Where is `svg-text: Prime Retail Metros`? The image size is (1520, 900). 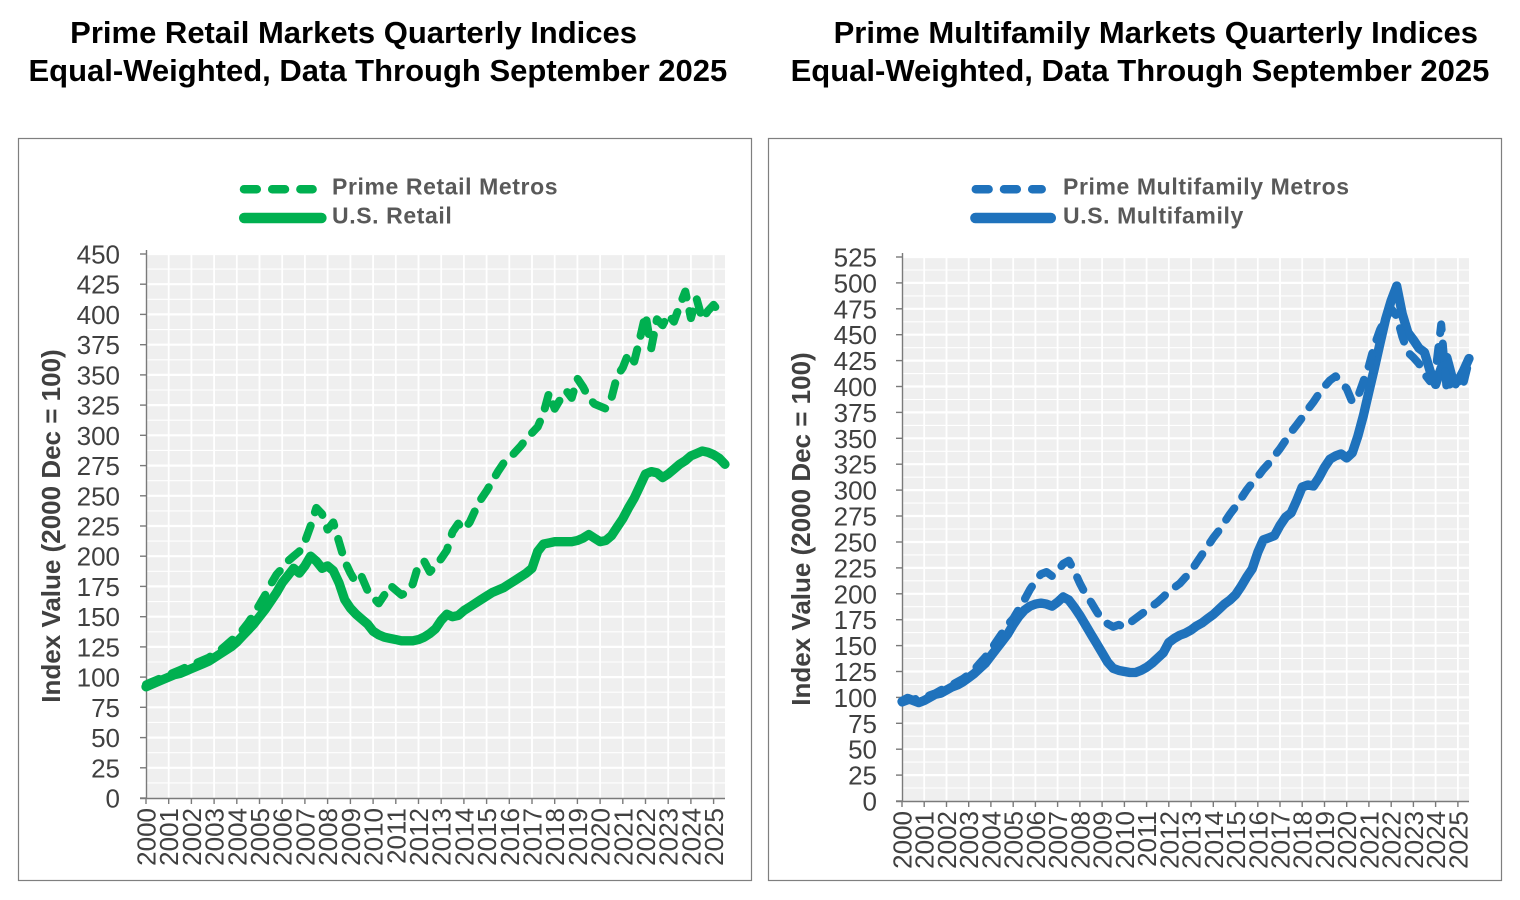
svg-text: Prime Retail Metros is located at coordinates (445, 187).